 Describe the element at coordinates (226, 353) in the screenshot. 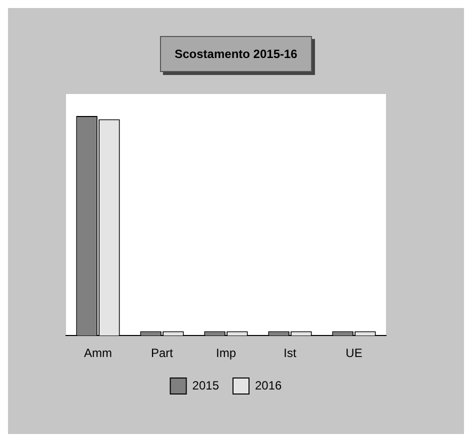

I see `x-tick-label: Imp` at that location.